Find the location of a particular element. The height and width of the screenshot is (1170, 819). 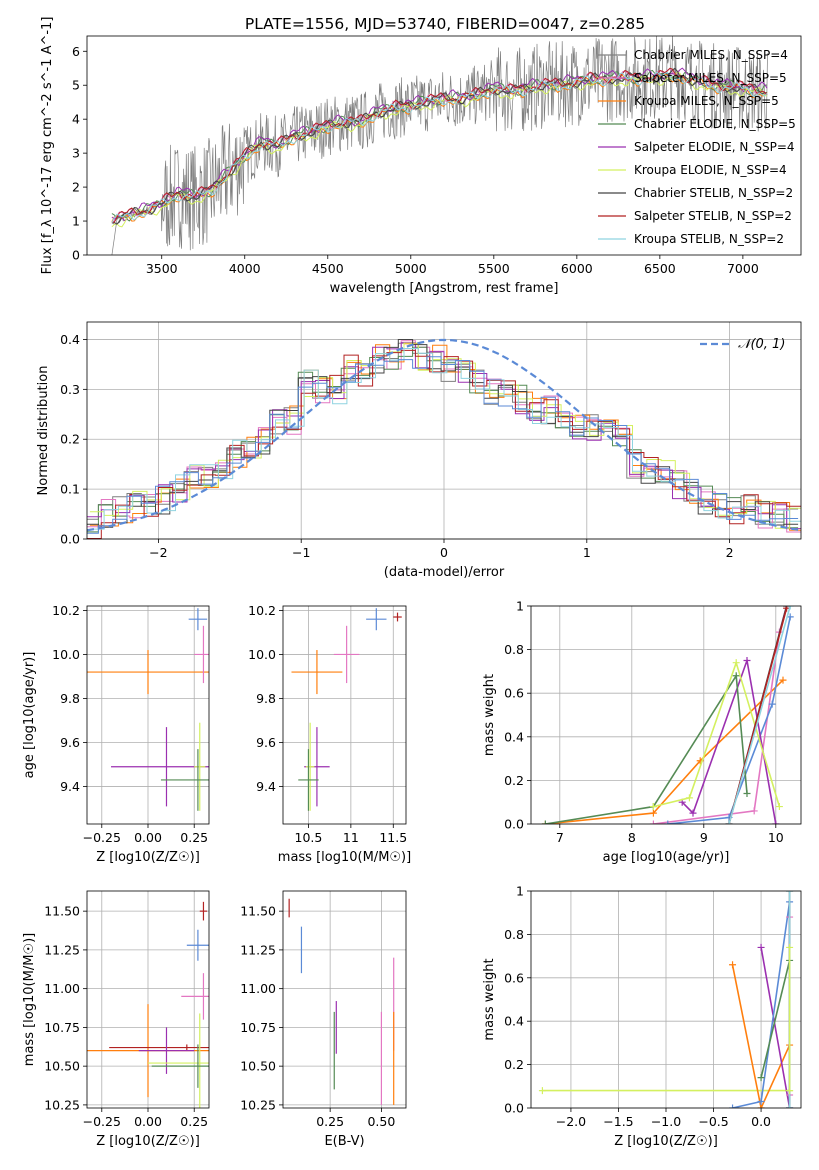

y-tick-label: 2 is located at coordinates (76, 187).